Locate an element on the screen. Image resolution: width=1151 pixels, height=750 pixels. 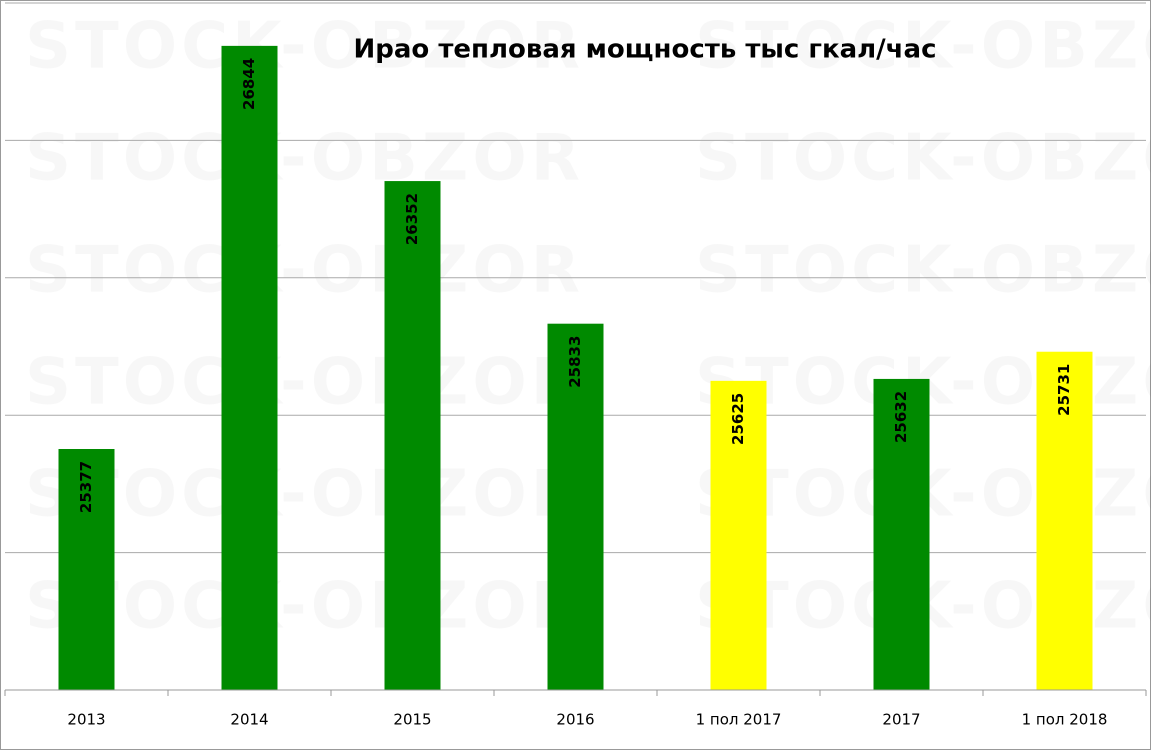
value-label: 26844 is located at coordinates (249, 84).